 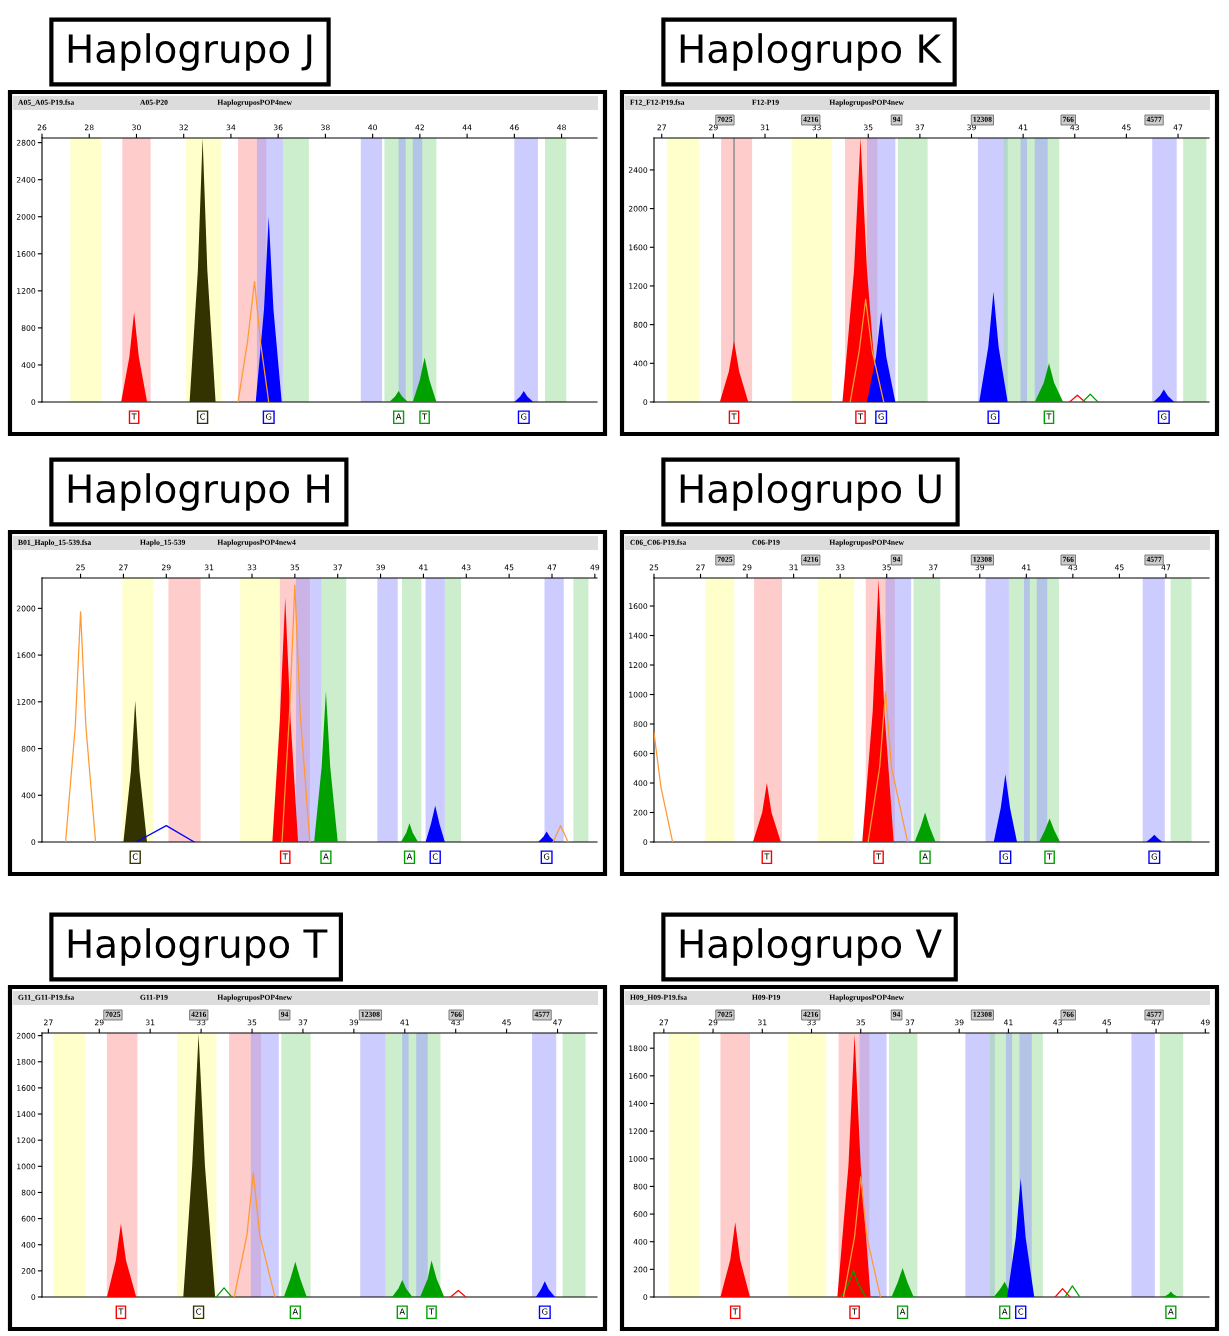 I want to click on chart-title: Haplogrupo H, so click(x=198, y=492).